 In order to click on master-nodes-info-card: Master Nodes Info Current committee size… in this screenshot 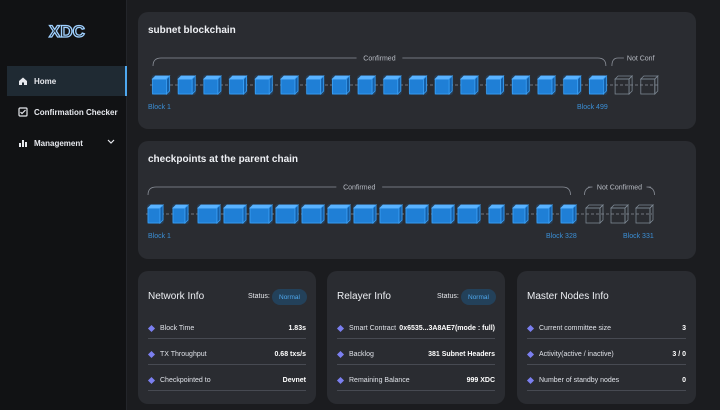, I will do `click(606, 337)`.